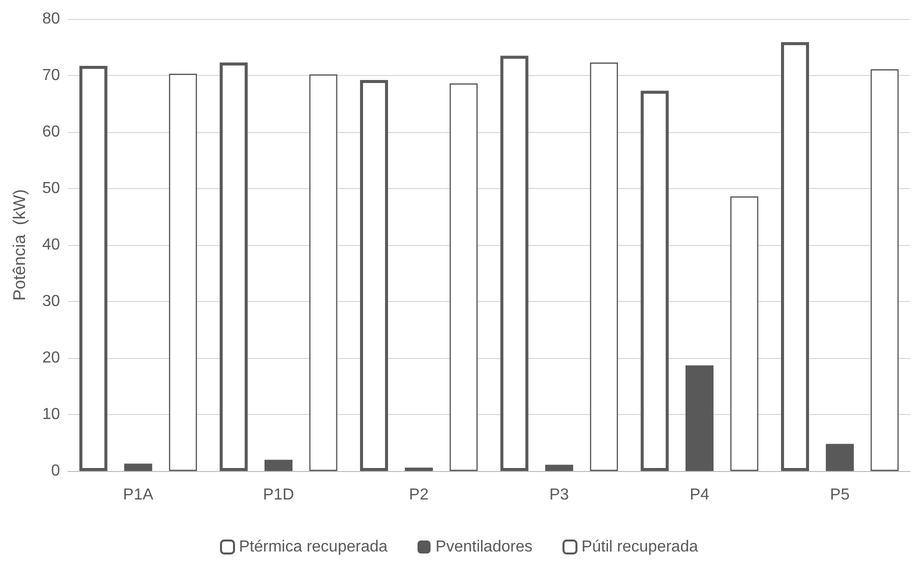 The width and height of the screenshot is (918, 568). What do you see at coordinates (419, 495) in the screenshot?
I see `x-tick-label: P2` at bounding box center [419, 495].